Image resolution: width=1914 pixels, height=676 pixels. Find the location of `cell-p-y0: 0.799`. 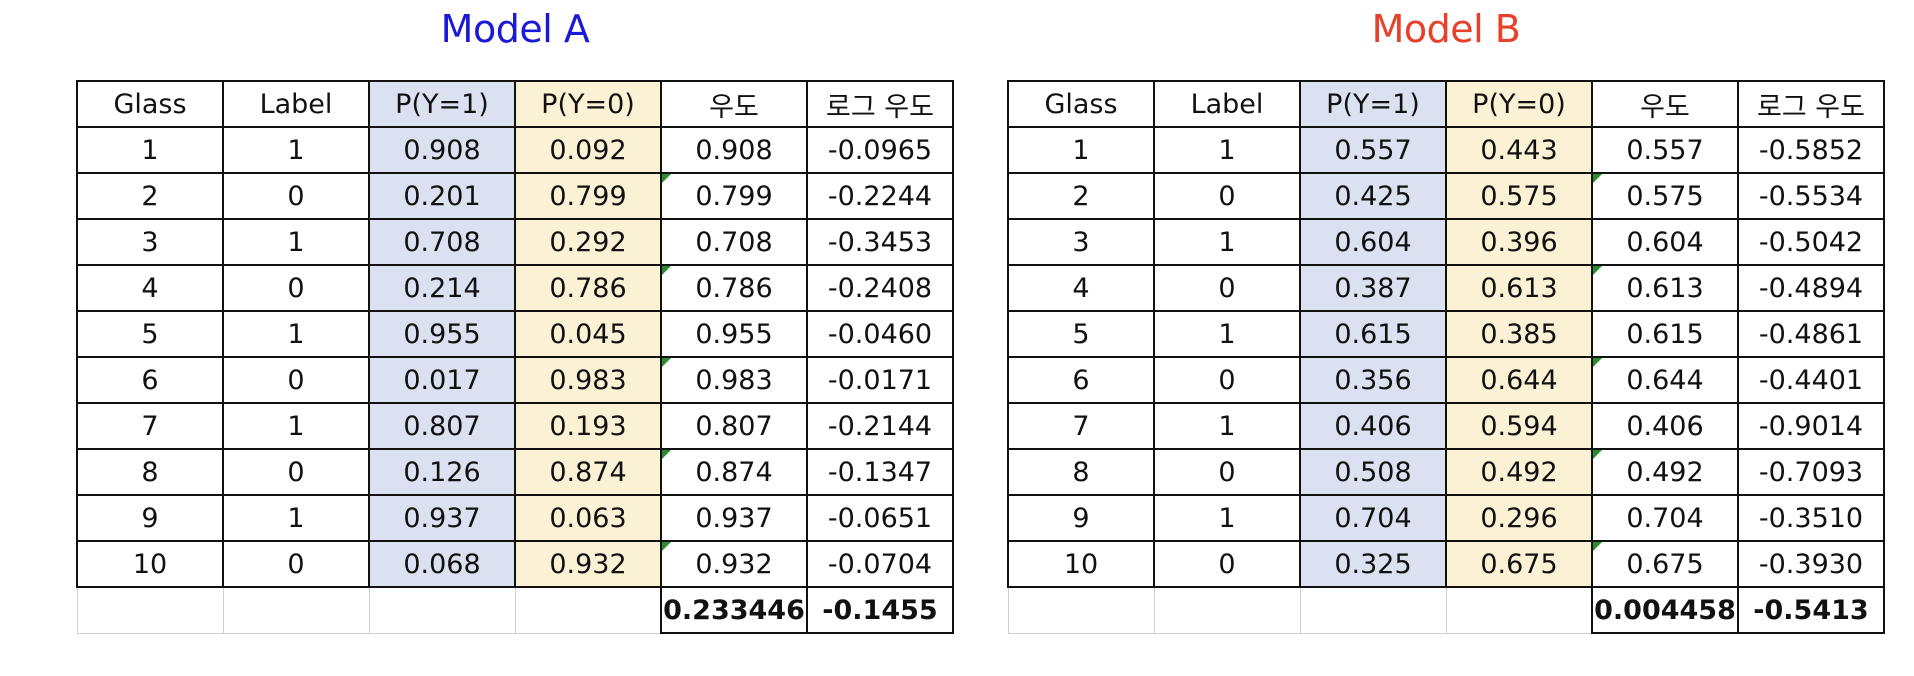

cell-p-y0: 0.799 is located at coordinates (588, 196).